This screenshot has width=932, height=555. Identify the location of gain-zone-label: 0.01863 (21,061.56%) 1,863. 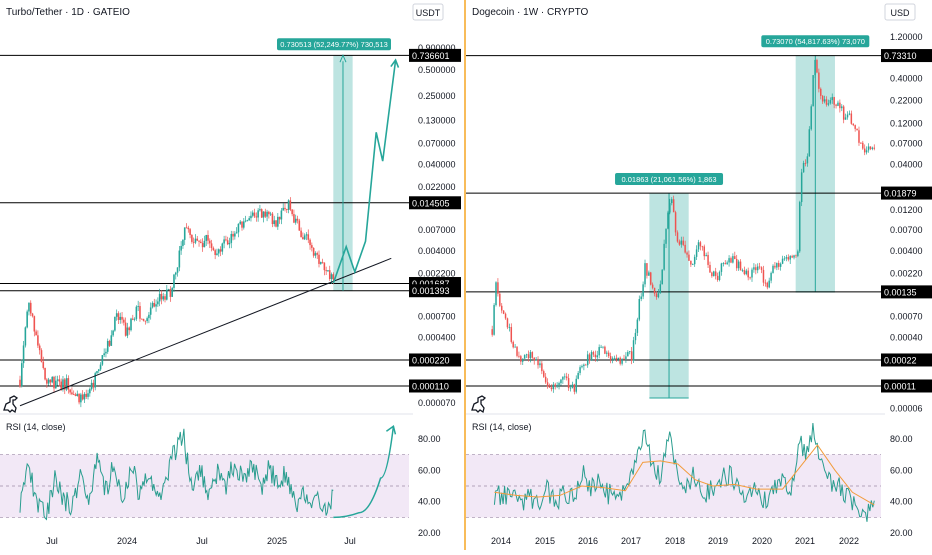
(668, 179).